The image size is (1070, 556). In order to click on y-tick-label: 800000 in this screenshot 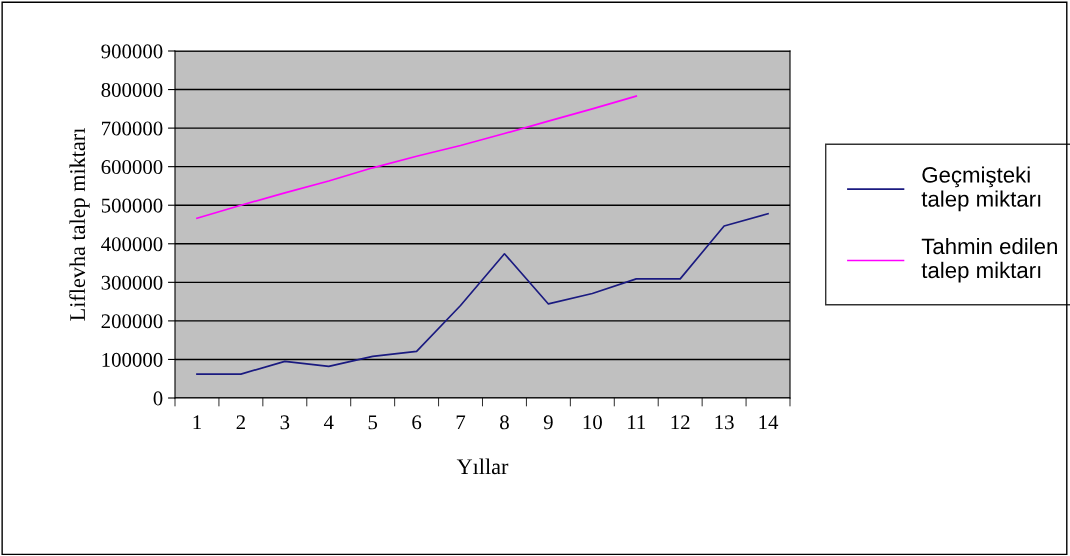, I will do `click(132, 89)`.